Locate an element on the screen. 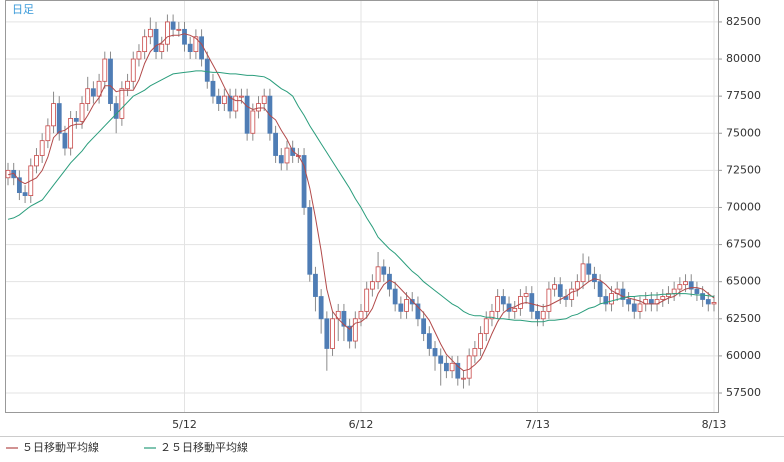 The height and width of the screenshot is (462, 784). y-tick-label: 65000 is located at coordinates (743, 281).